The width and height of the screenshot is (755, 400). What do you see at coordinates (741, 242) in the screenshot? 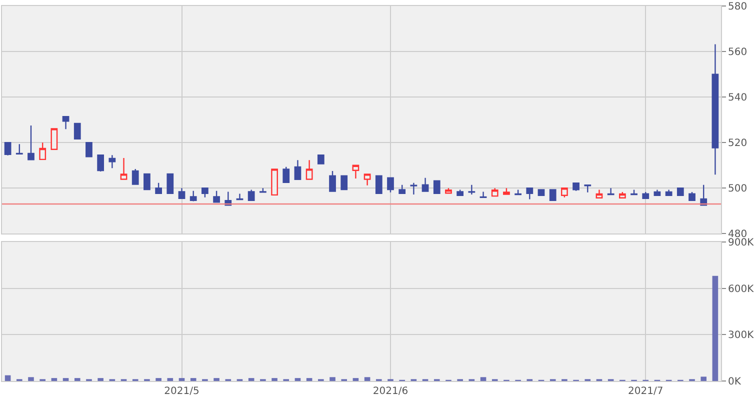
I see `y-tick-label: 900K` at bounding box center [741, 242].